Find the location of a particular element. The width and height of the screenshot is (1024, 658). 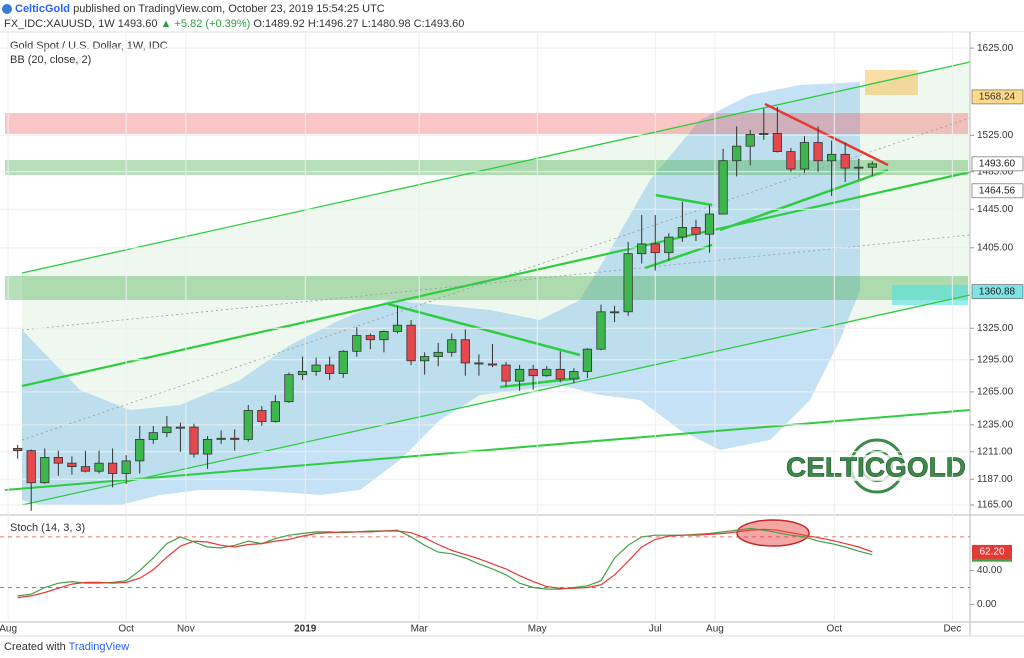

ohlc-open: O:1489.92 is located at coordinates (278, 24).